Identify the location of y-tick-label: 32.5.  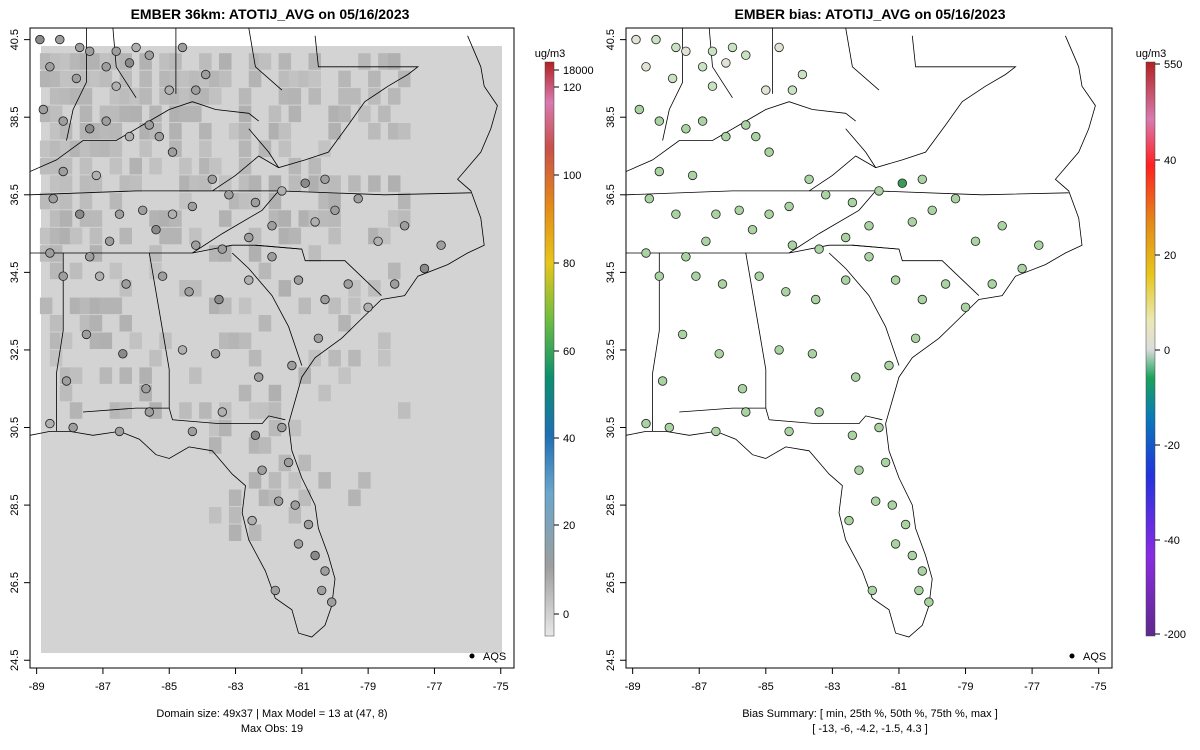
(611, 349).